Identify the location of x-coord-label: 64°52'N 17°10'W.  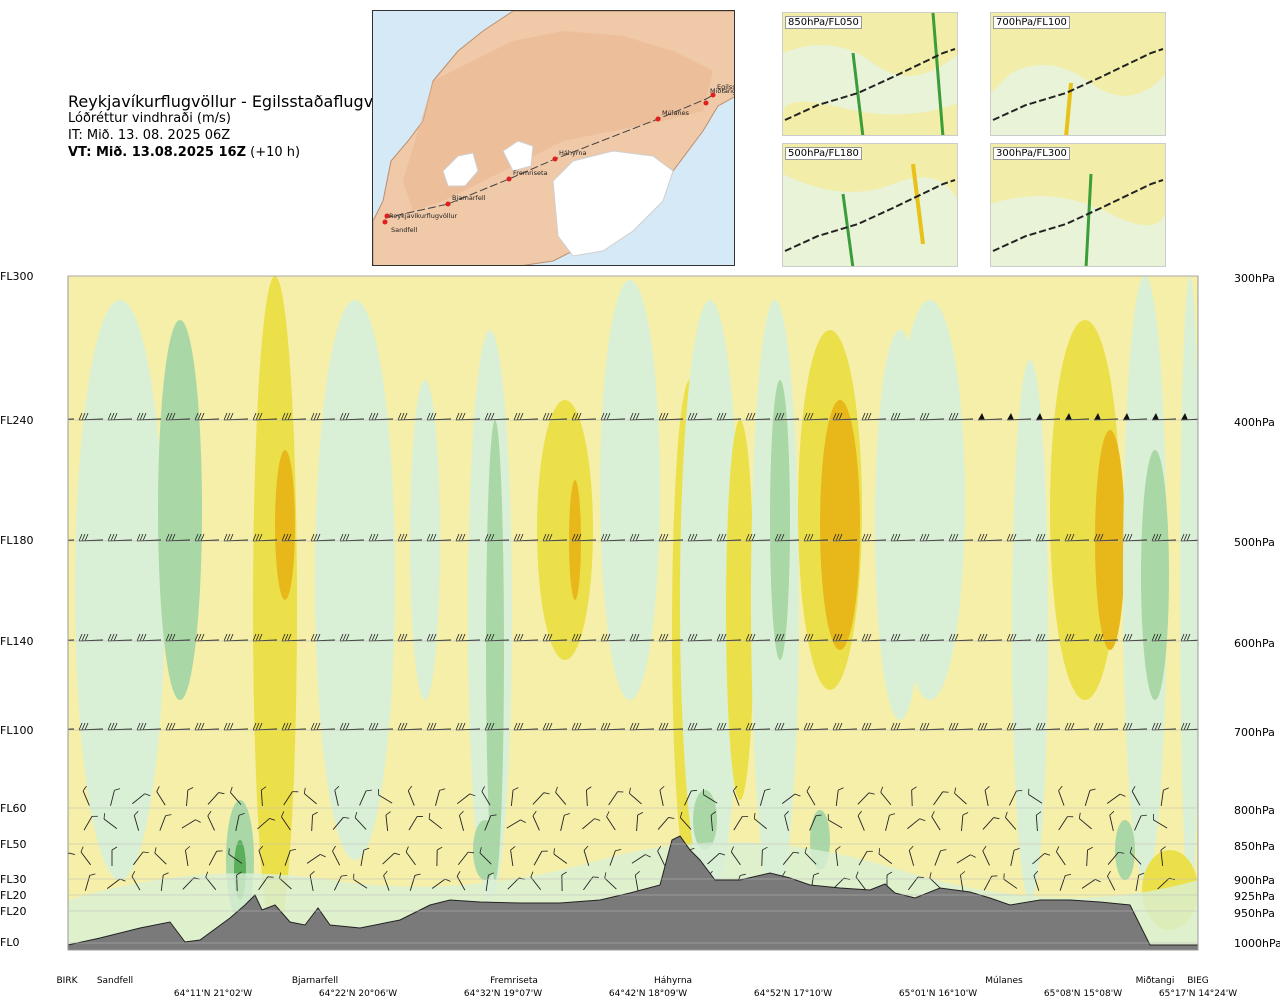
(793, 994).